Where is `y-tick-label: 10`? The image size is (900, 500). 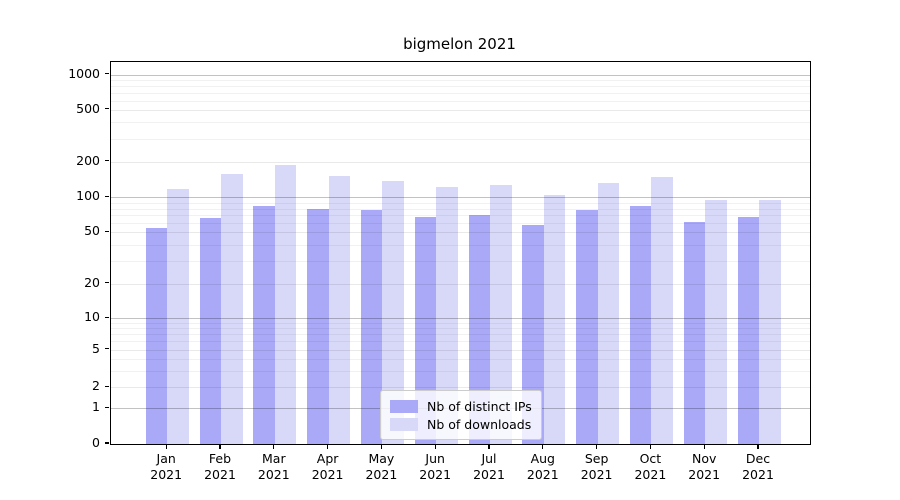
y-tick-label: 10 is located at coordinates (92, 317).